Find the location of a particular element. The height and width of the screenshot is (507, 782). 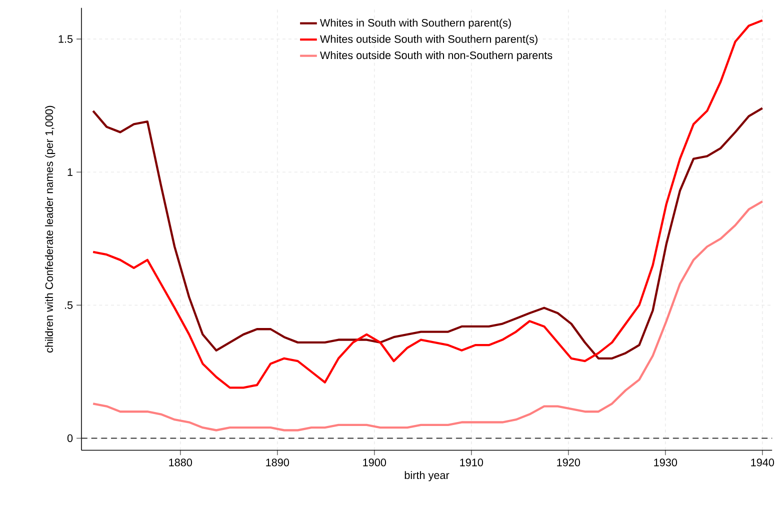

legend-label: Whites outside South with non-Southern parents is located at coordinates (436, 56).